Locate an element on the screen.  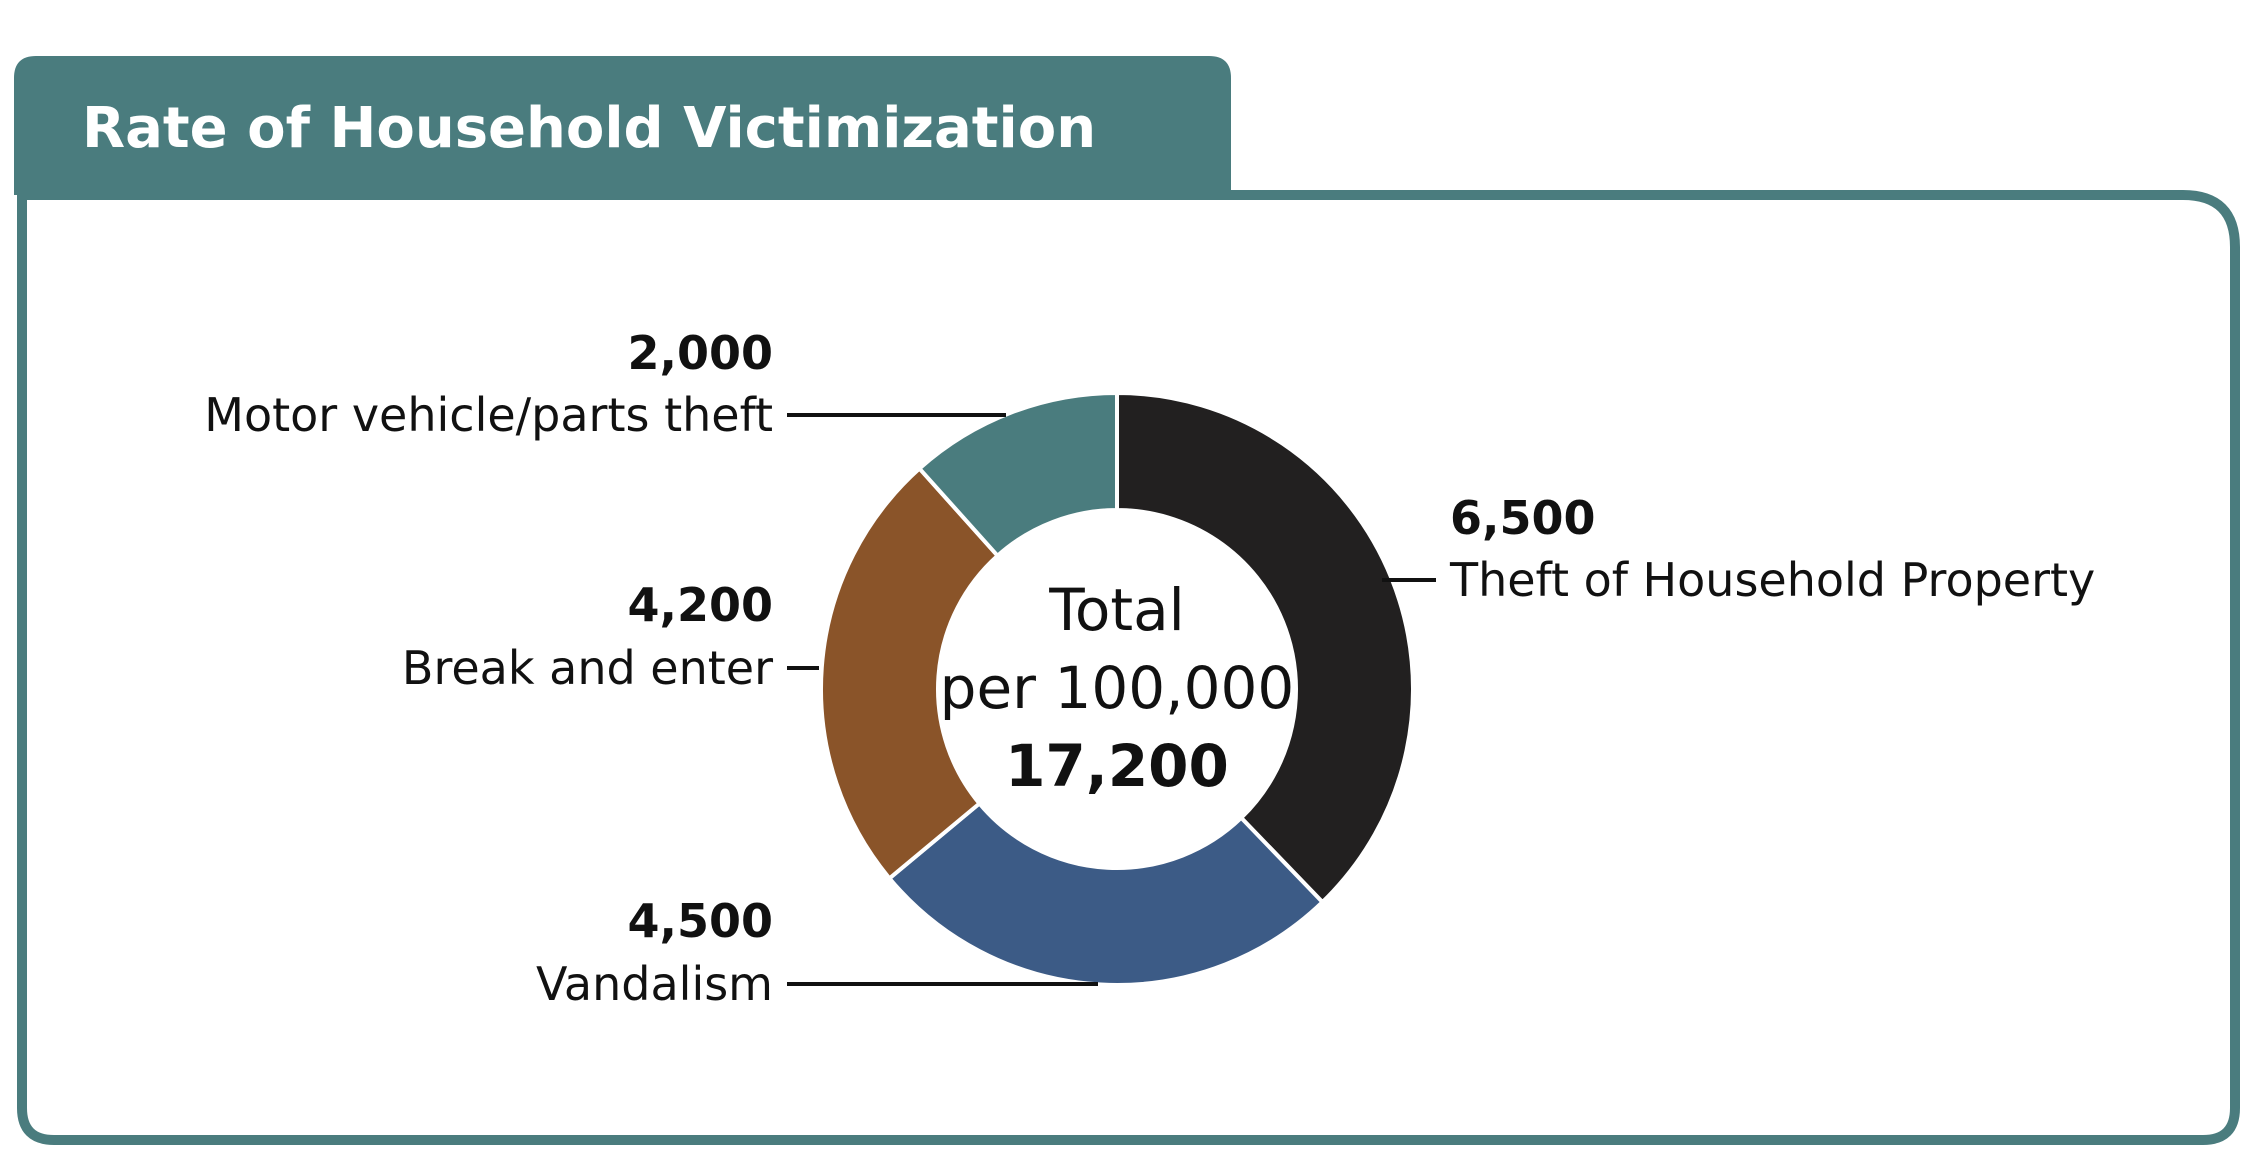
value-label-break-enter: 4,200 is located at coordinates (700, 605).